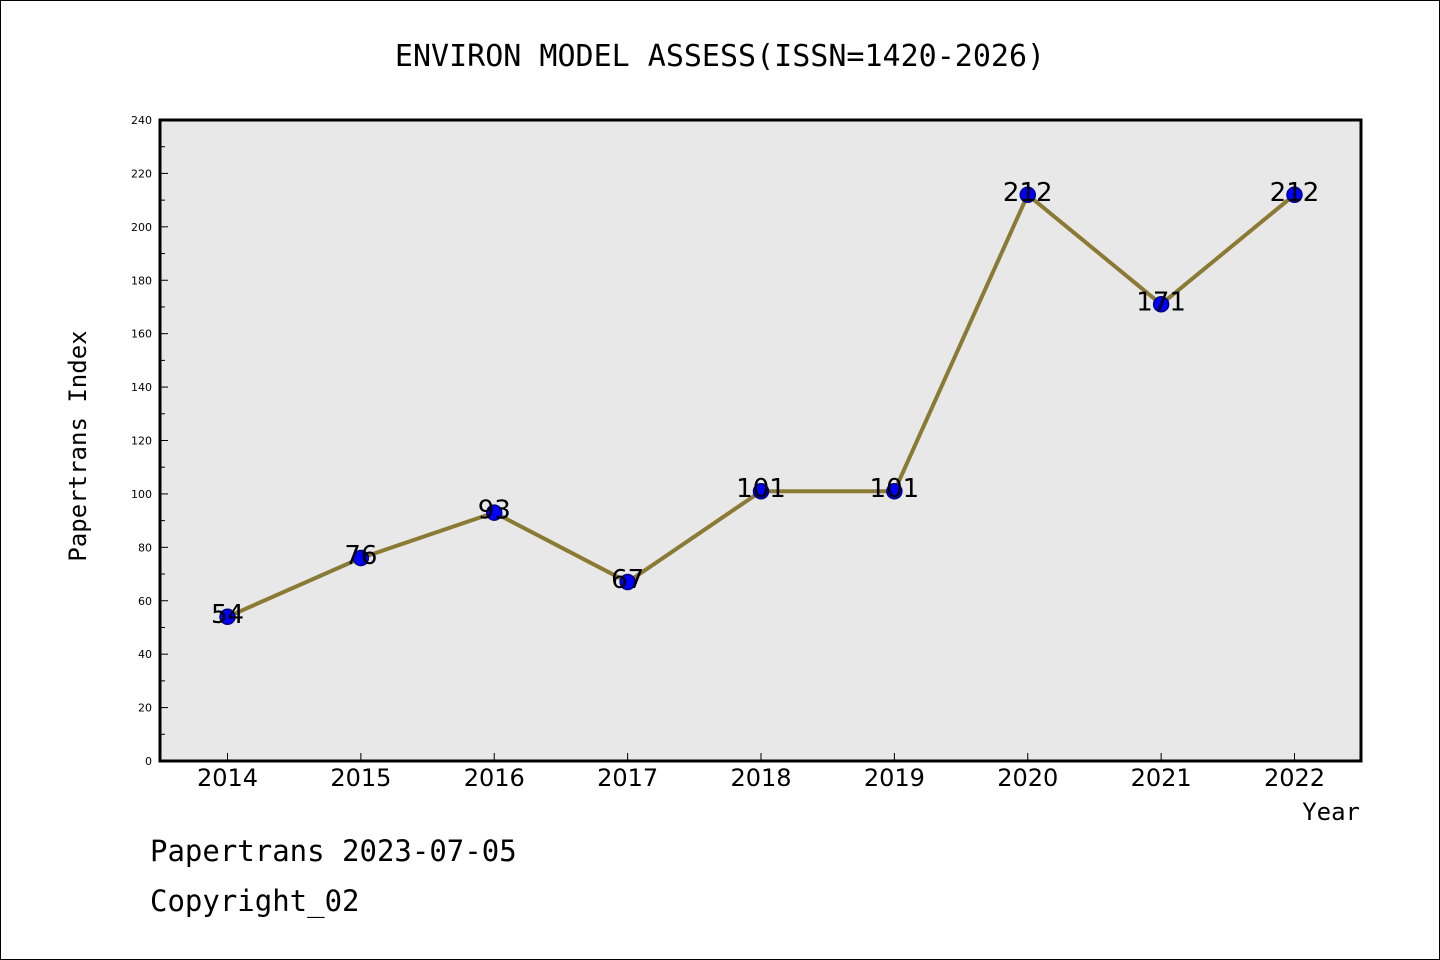 The width and height of the screenshot is (1440, 960). Describe the element at coordinates (360, 778) in the screenshot. I see `x-tick-label: 2015` at that location.